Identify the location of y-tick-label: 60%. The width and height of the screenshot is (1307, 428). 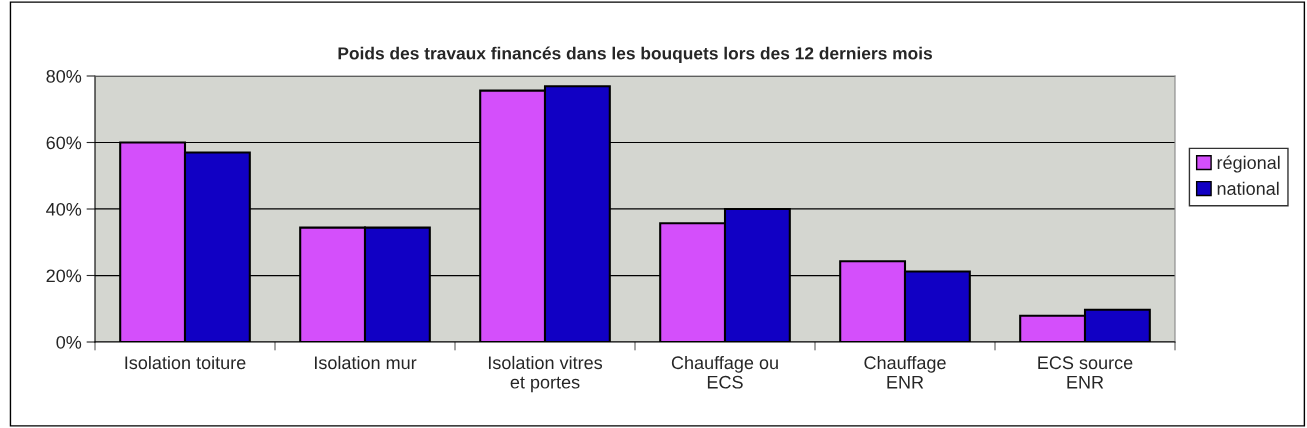
(64, 143).